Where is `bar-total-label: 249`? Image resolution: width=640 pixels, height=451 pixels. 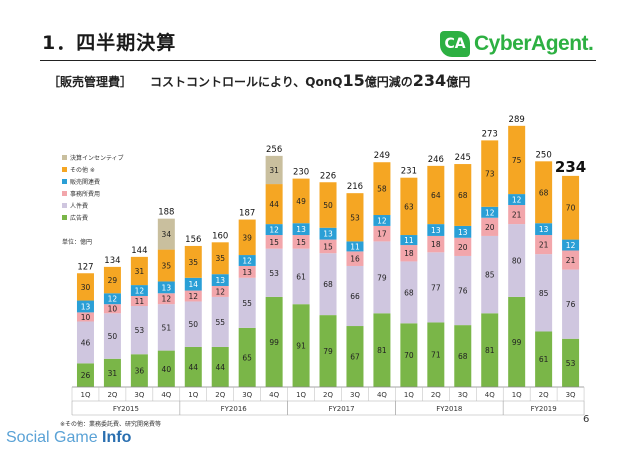
bar-total-label: 249 is located at coordinates (382, 156).